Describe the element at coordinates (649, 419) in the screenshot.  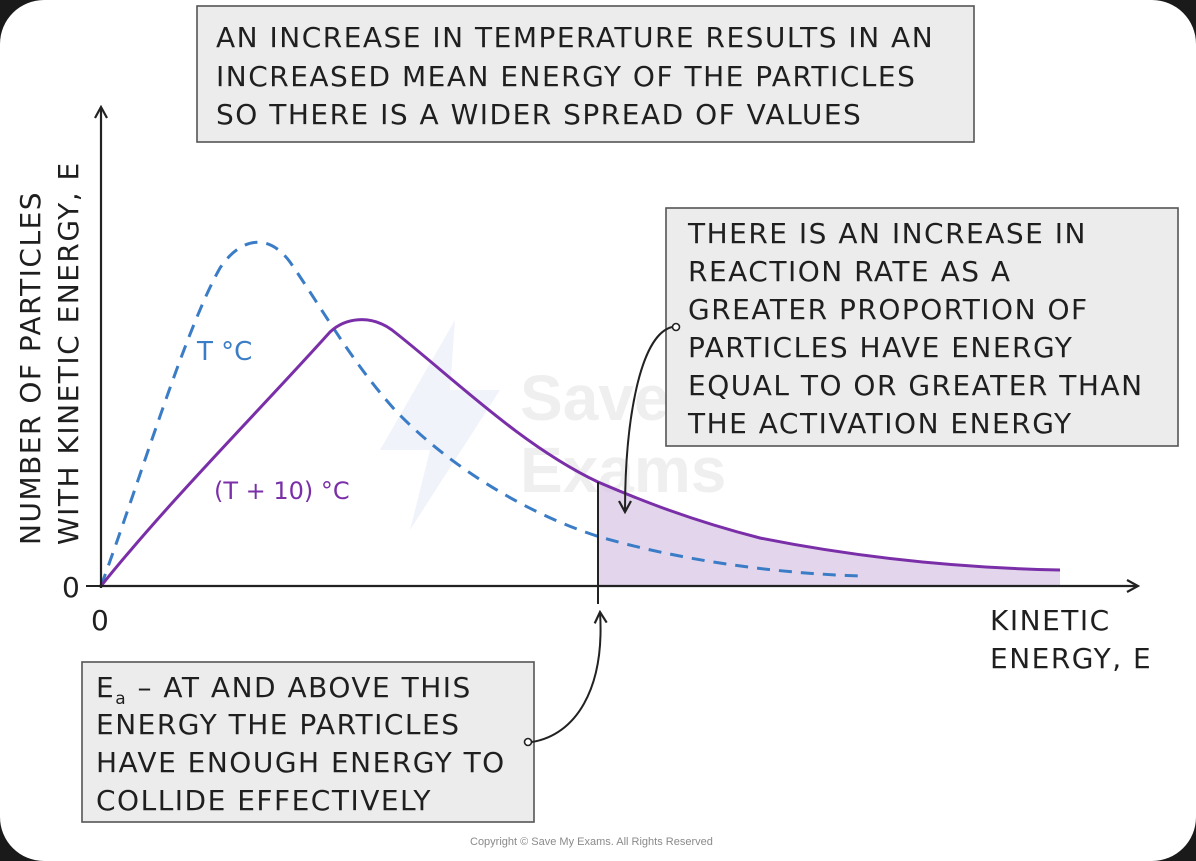
I see `right-note-pointer-arrow` at that location.